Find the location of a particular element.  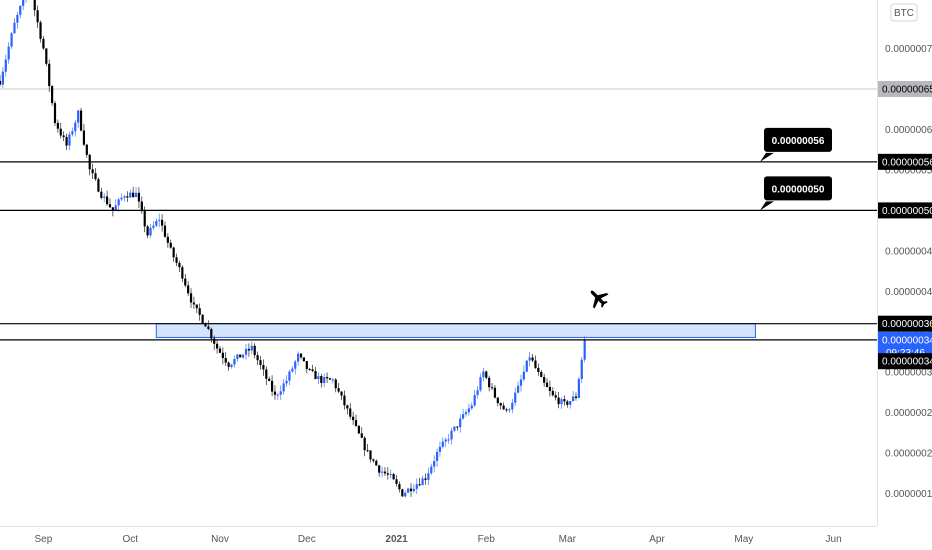

price-callouts: 0.00000056 0.00000050 is located at coordinates (796, 169).